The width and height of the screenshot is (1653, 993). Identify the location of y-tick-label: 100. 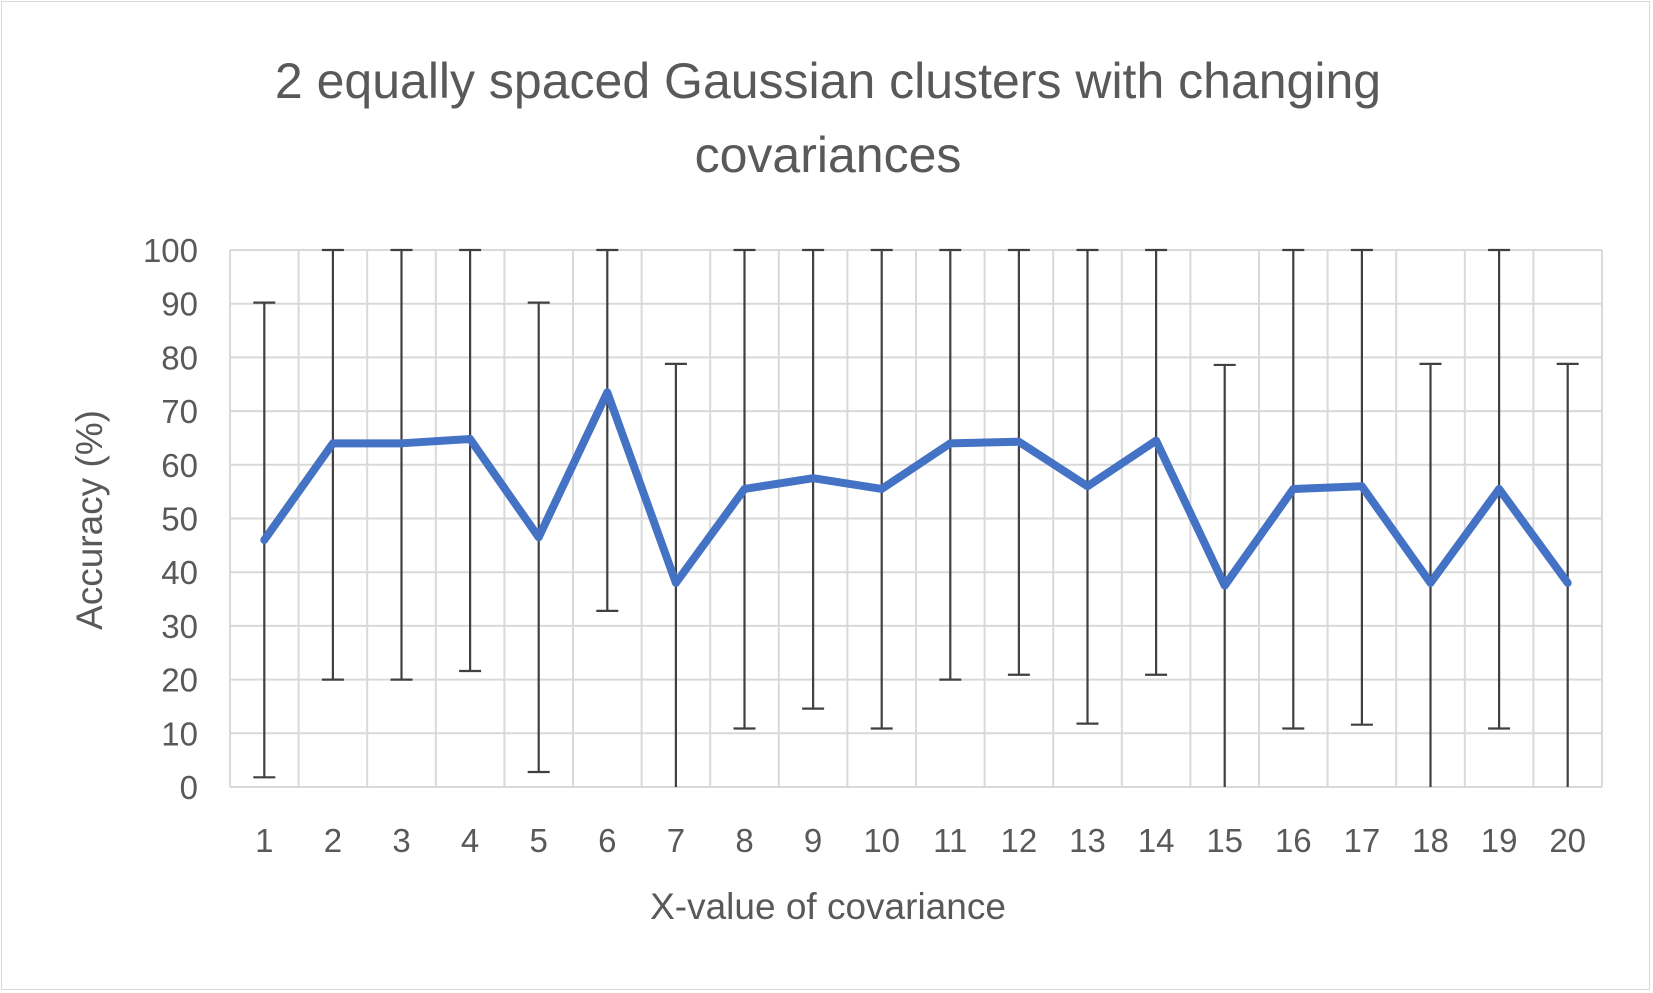
(170, 250).